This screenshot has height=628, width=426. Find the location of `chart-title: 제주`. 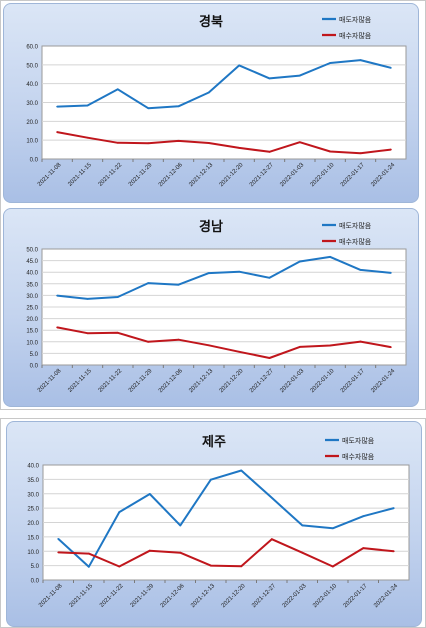

chart-title: 제주 is located at coordinates (214, 442).